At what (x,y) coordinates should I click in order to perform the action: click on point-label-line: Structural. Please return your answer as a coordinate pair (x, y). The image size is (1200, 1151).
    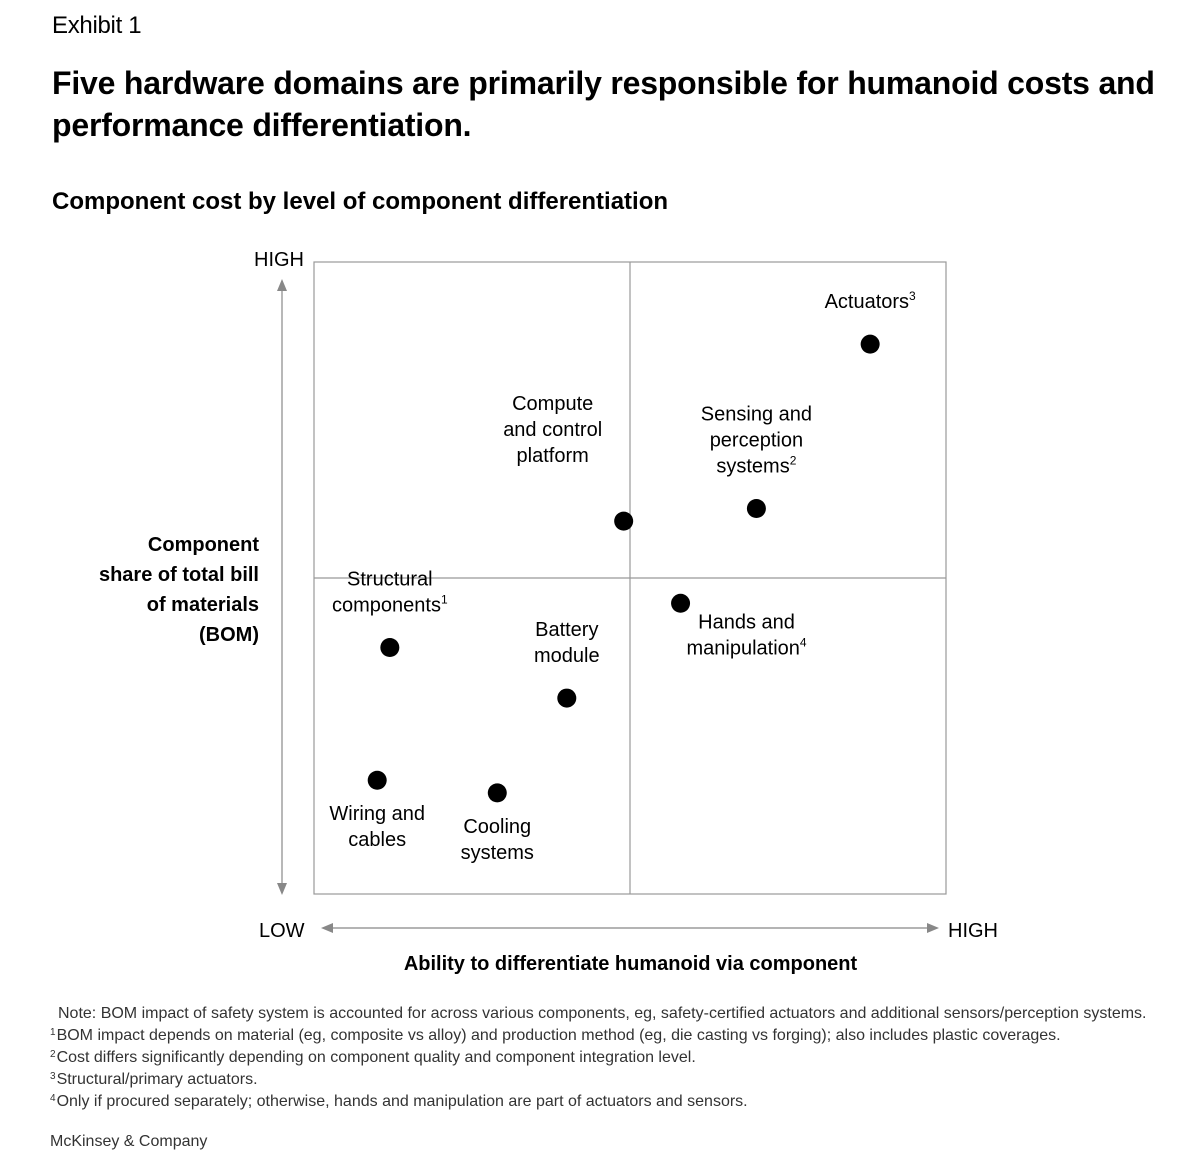
    Looking at the image, I should click on (390, 580).